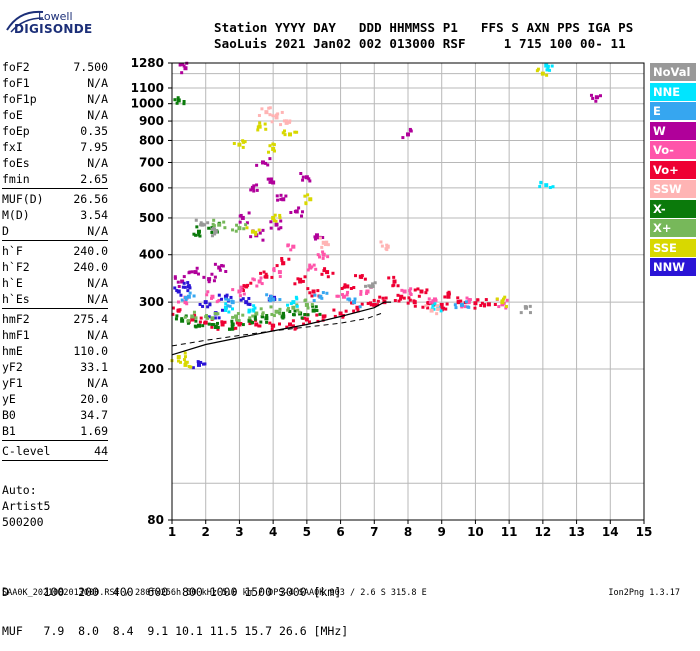 The image size is (700, 651). I want to click on x-tick-label: 14, so click(610, 532).